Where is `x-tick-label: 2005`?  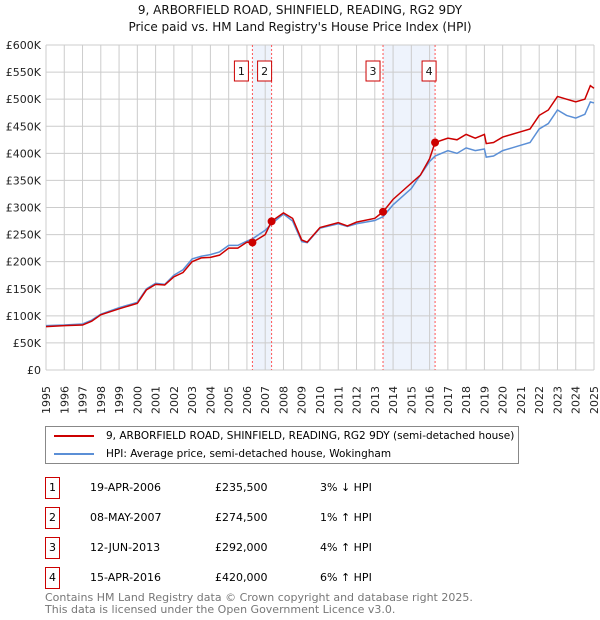
x-tick-label: 2005 is located at coordinates (229, 400).